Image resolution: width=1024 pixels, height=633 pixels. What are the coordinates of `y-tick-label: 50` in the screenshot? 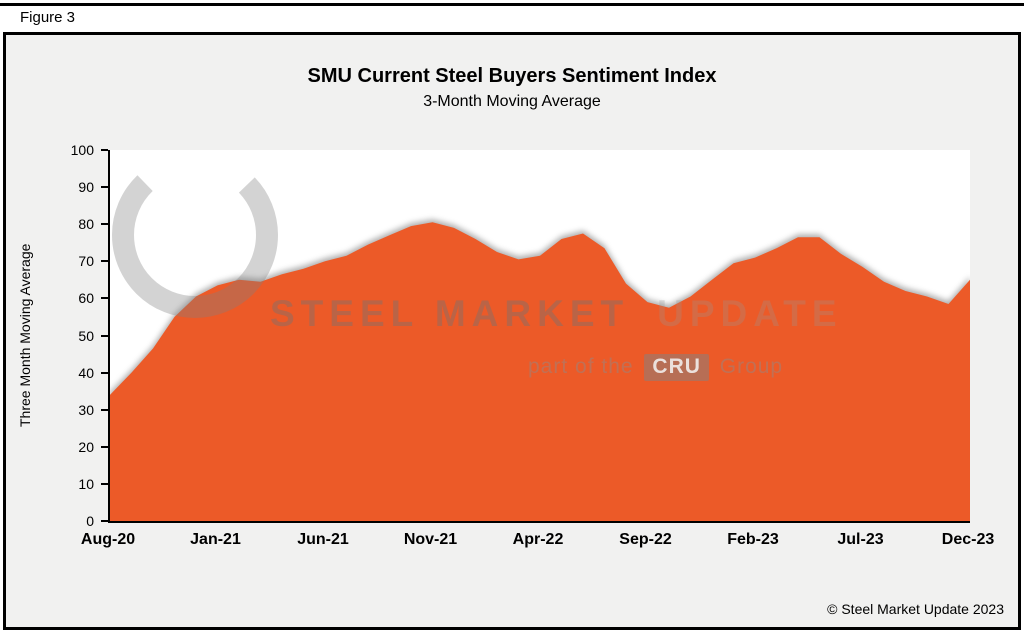 It's located at (86, 335).